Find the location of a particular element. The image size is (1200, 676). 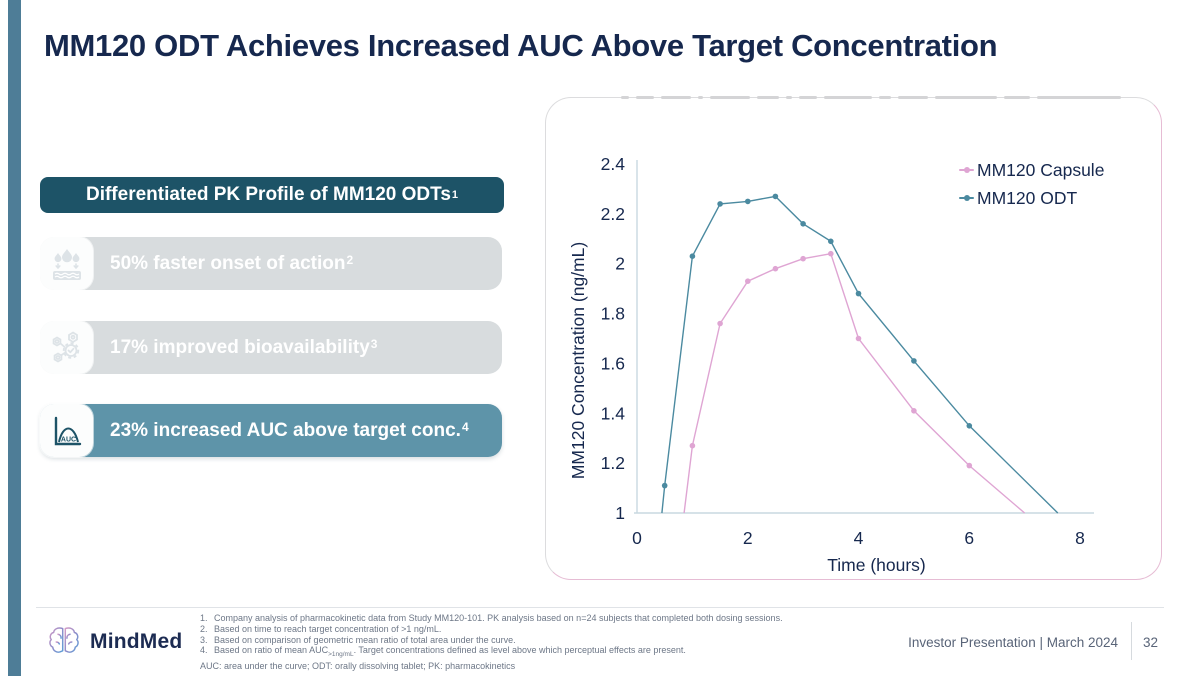

footnote-ref-2: 2 is located at coordinates (350, 259).